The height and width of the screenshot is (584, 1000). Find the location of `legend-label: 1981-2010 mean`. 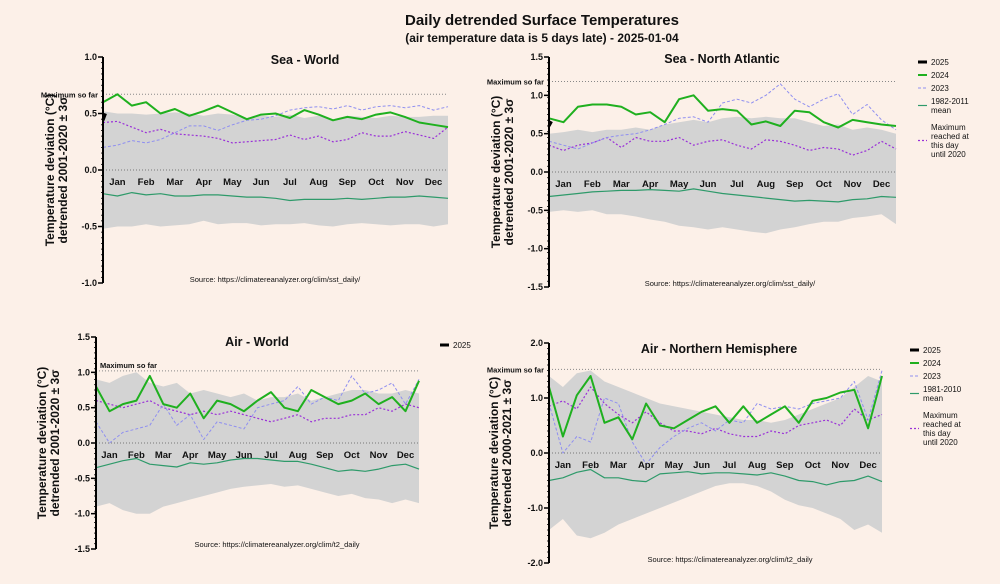

legend-label: 1981-2010 mean is located at coordinates (942, 394).